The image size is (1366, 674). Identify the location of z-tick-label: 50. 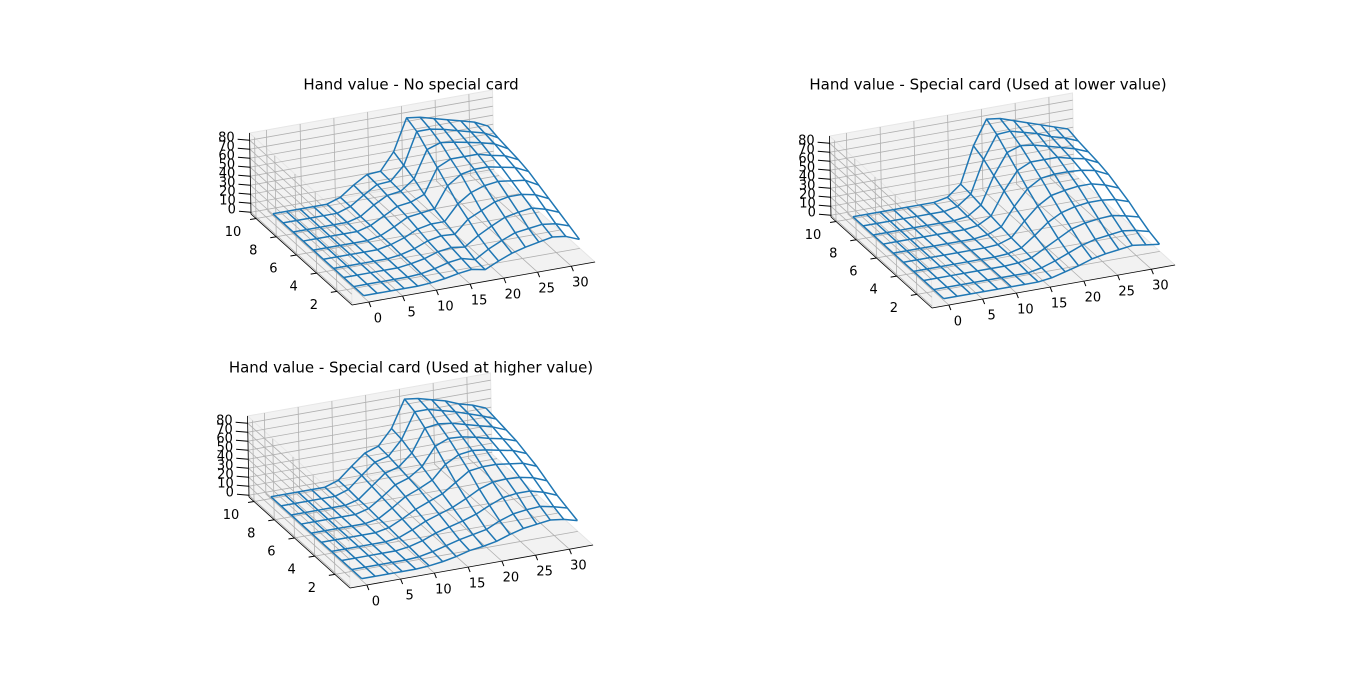
(807, 168).